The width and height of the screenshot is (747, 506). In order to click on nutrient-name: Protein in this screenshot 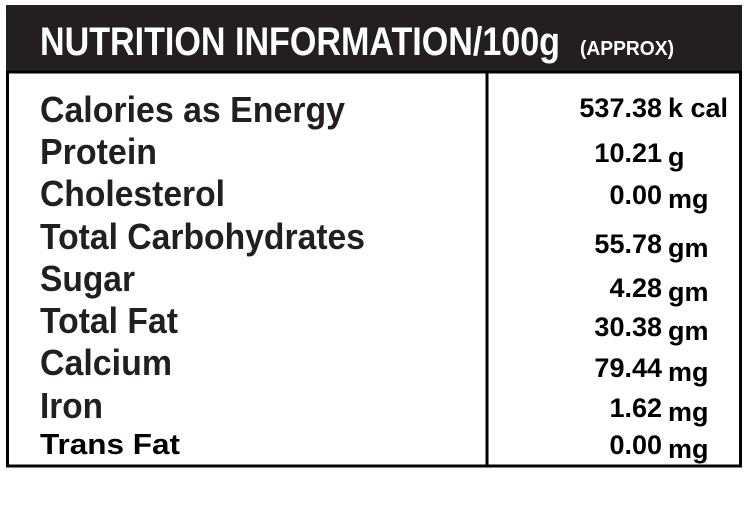, I will do `click(98, 151)`.